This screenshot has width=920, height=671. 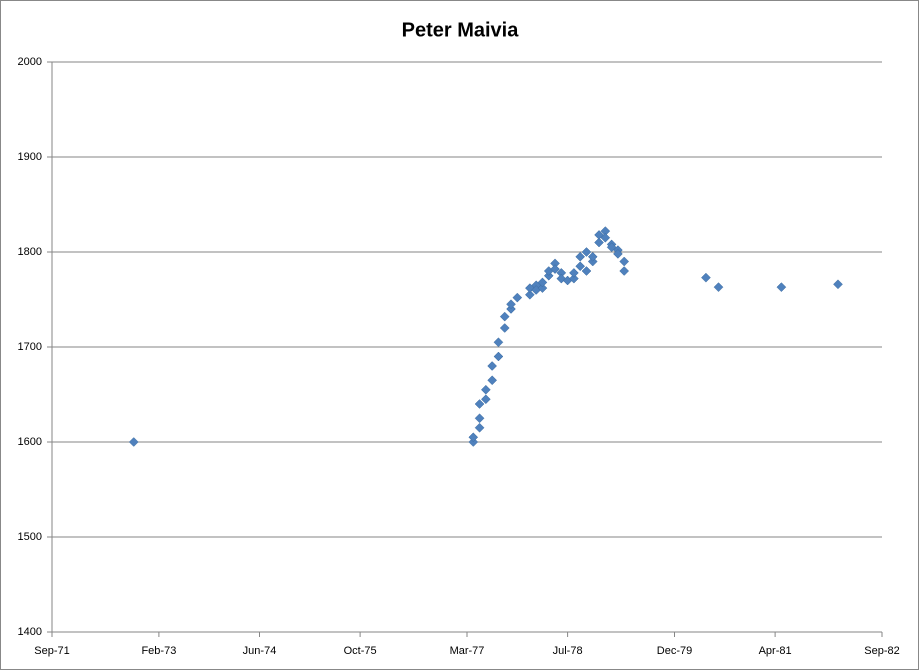 I want to click on y-tick-label: 1800, so click(x=30, y=252).